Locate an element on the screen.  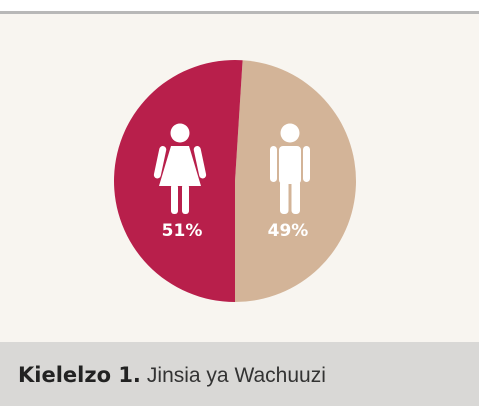
top-rule is located at coordinates (239, 12).